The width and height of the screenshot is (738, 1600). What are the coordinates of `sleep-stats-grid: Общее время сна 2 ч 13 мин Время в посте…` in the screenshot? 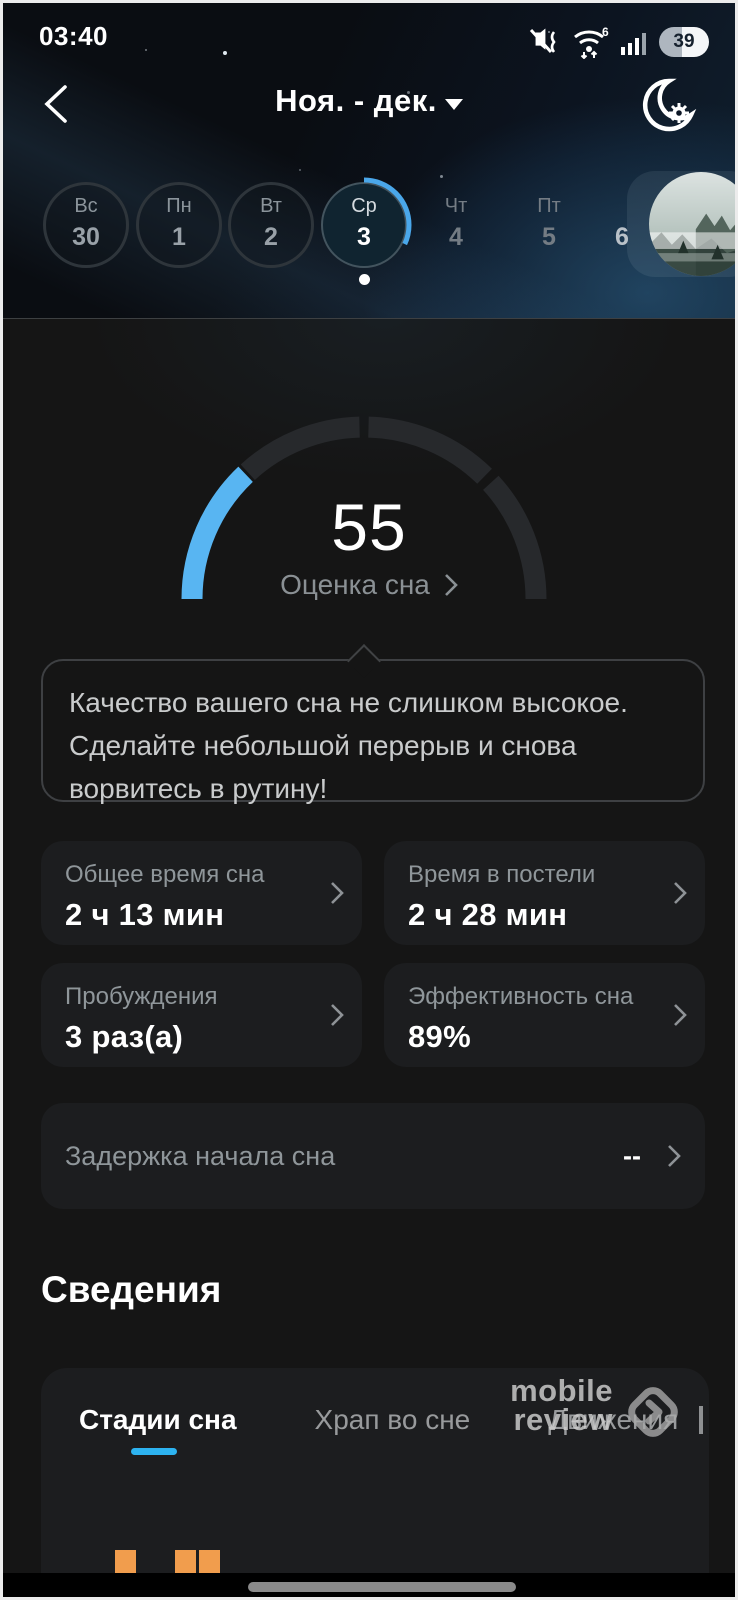 It's located at (373, 954).